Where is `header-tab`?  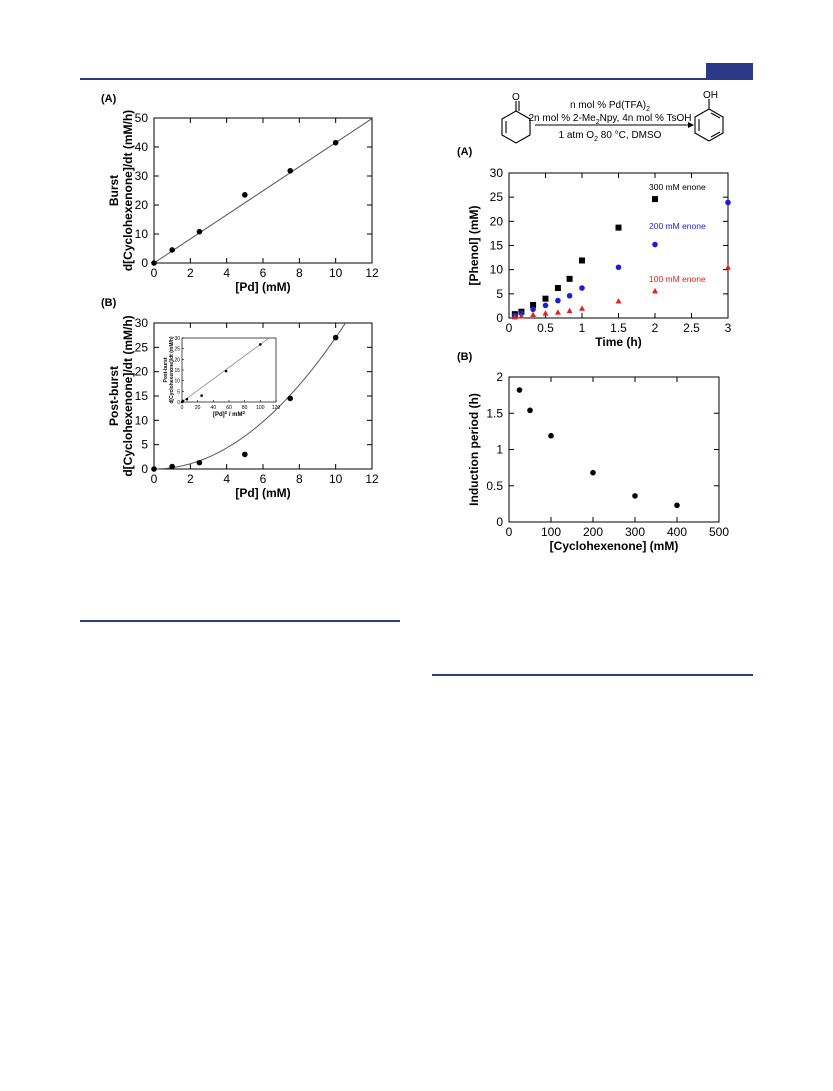
header-tab is located at coordinates (729, 70).